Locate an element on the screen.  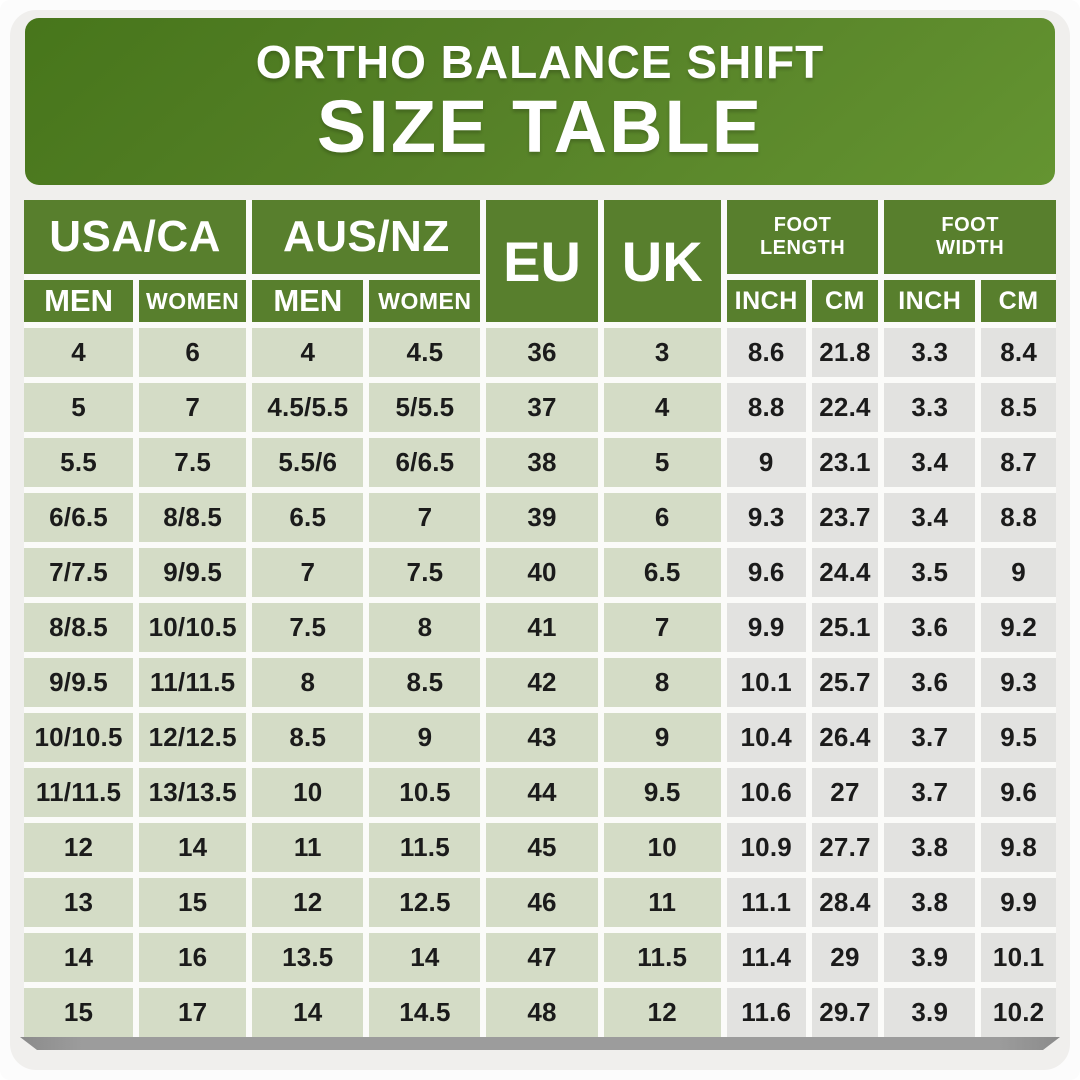
title-banner: ORTHO BALANCE SHIFT SIZE TABLE is located at coordinates (540, 101).